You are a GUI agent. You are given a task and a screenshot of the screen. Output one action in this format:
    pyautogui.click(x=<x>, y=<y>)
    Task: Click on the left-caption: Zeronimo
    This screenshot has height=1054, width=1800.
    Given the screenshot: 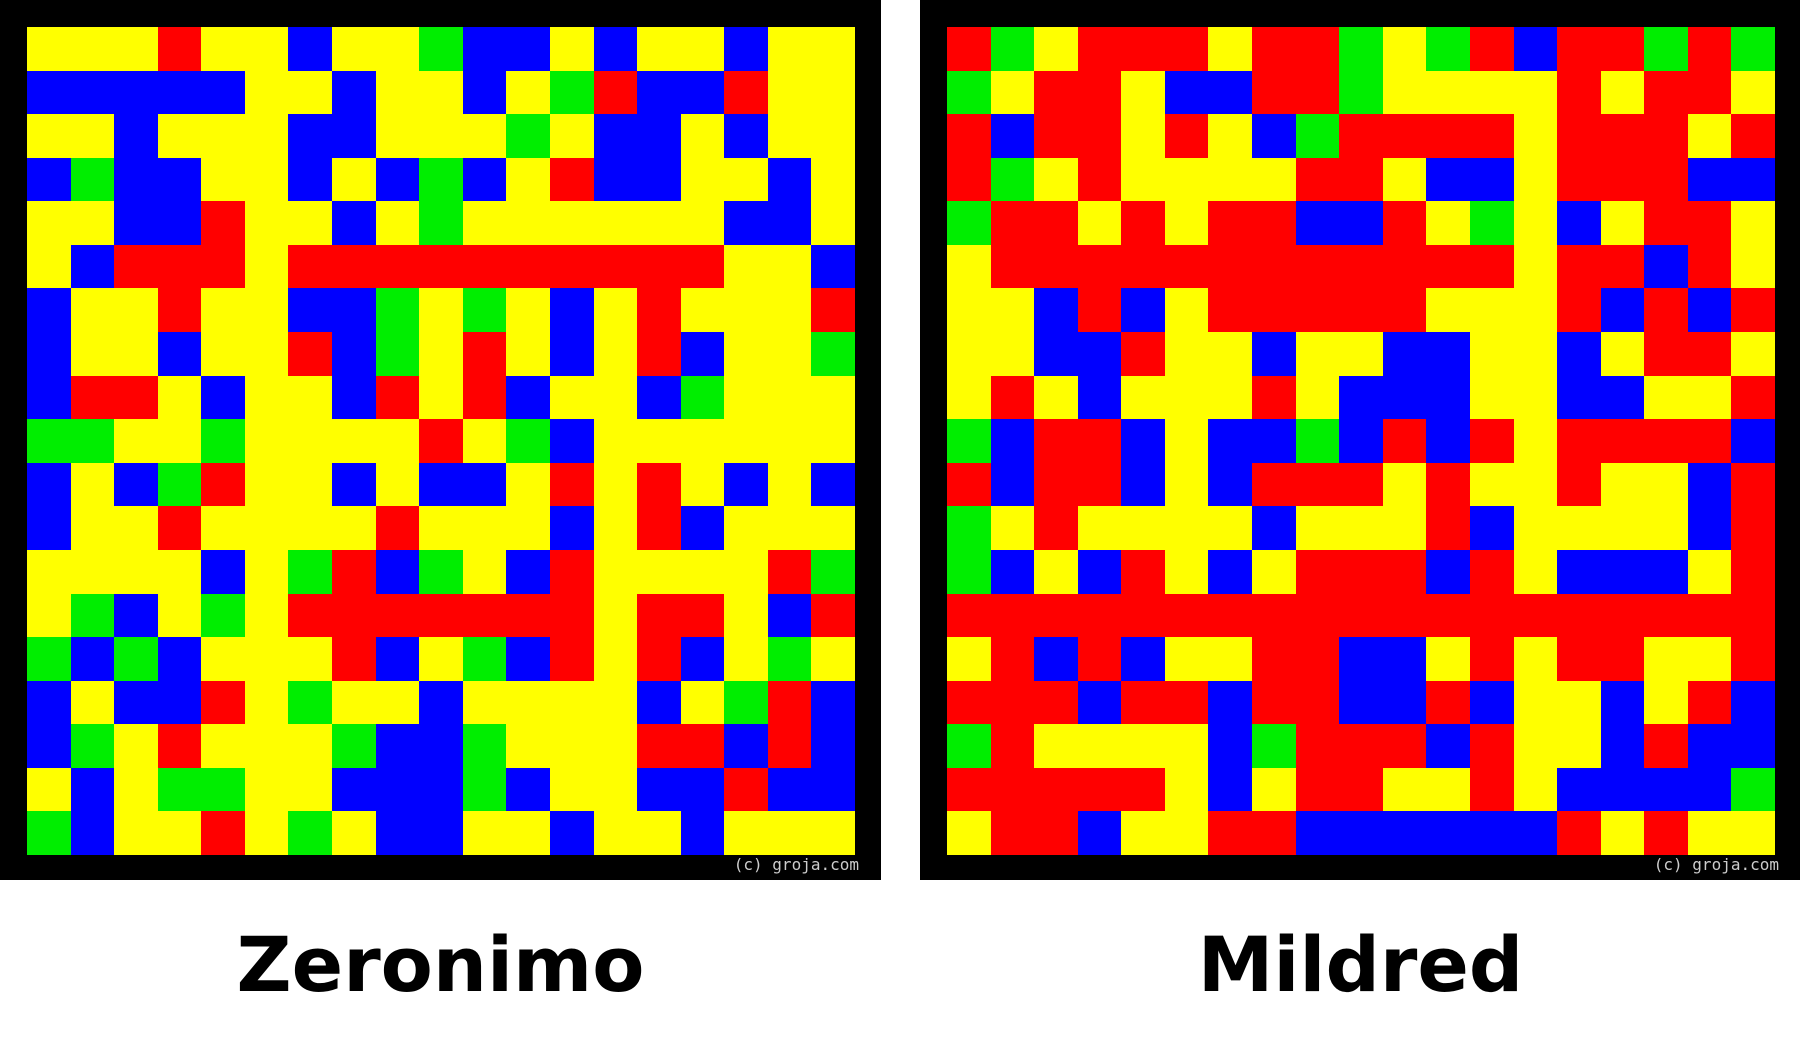 What is the action you would take?
    pyautogui.click(x=440, y=964)
    